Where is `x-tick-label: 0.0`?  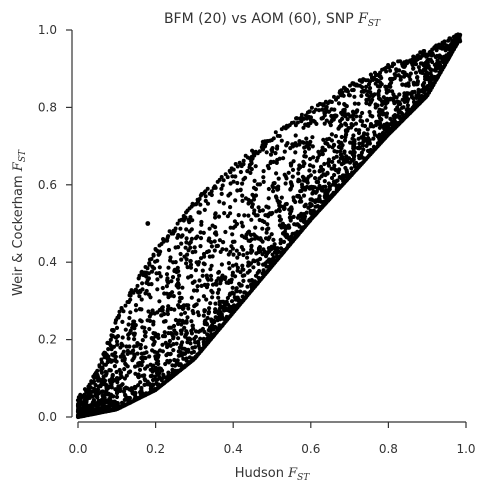 x-tick-label: 0.0 is located at coordinates (77, 449).